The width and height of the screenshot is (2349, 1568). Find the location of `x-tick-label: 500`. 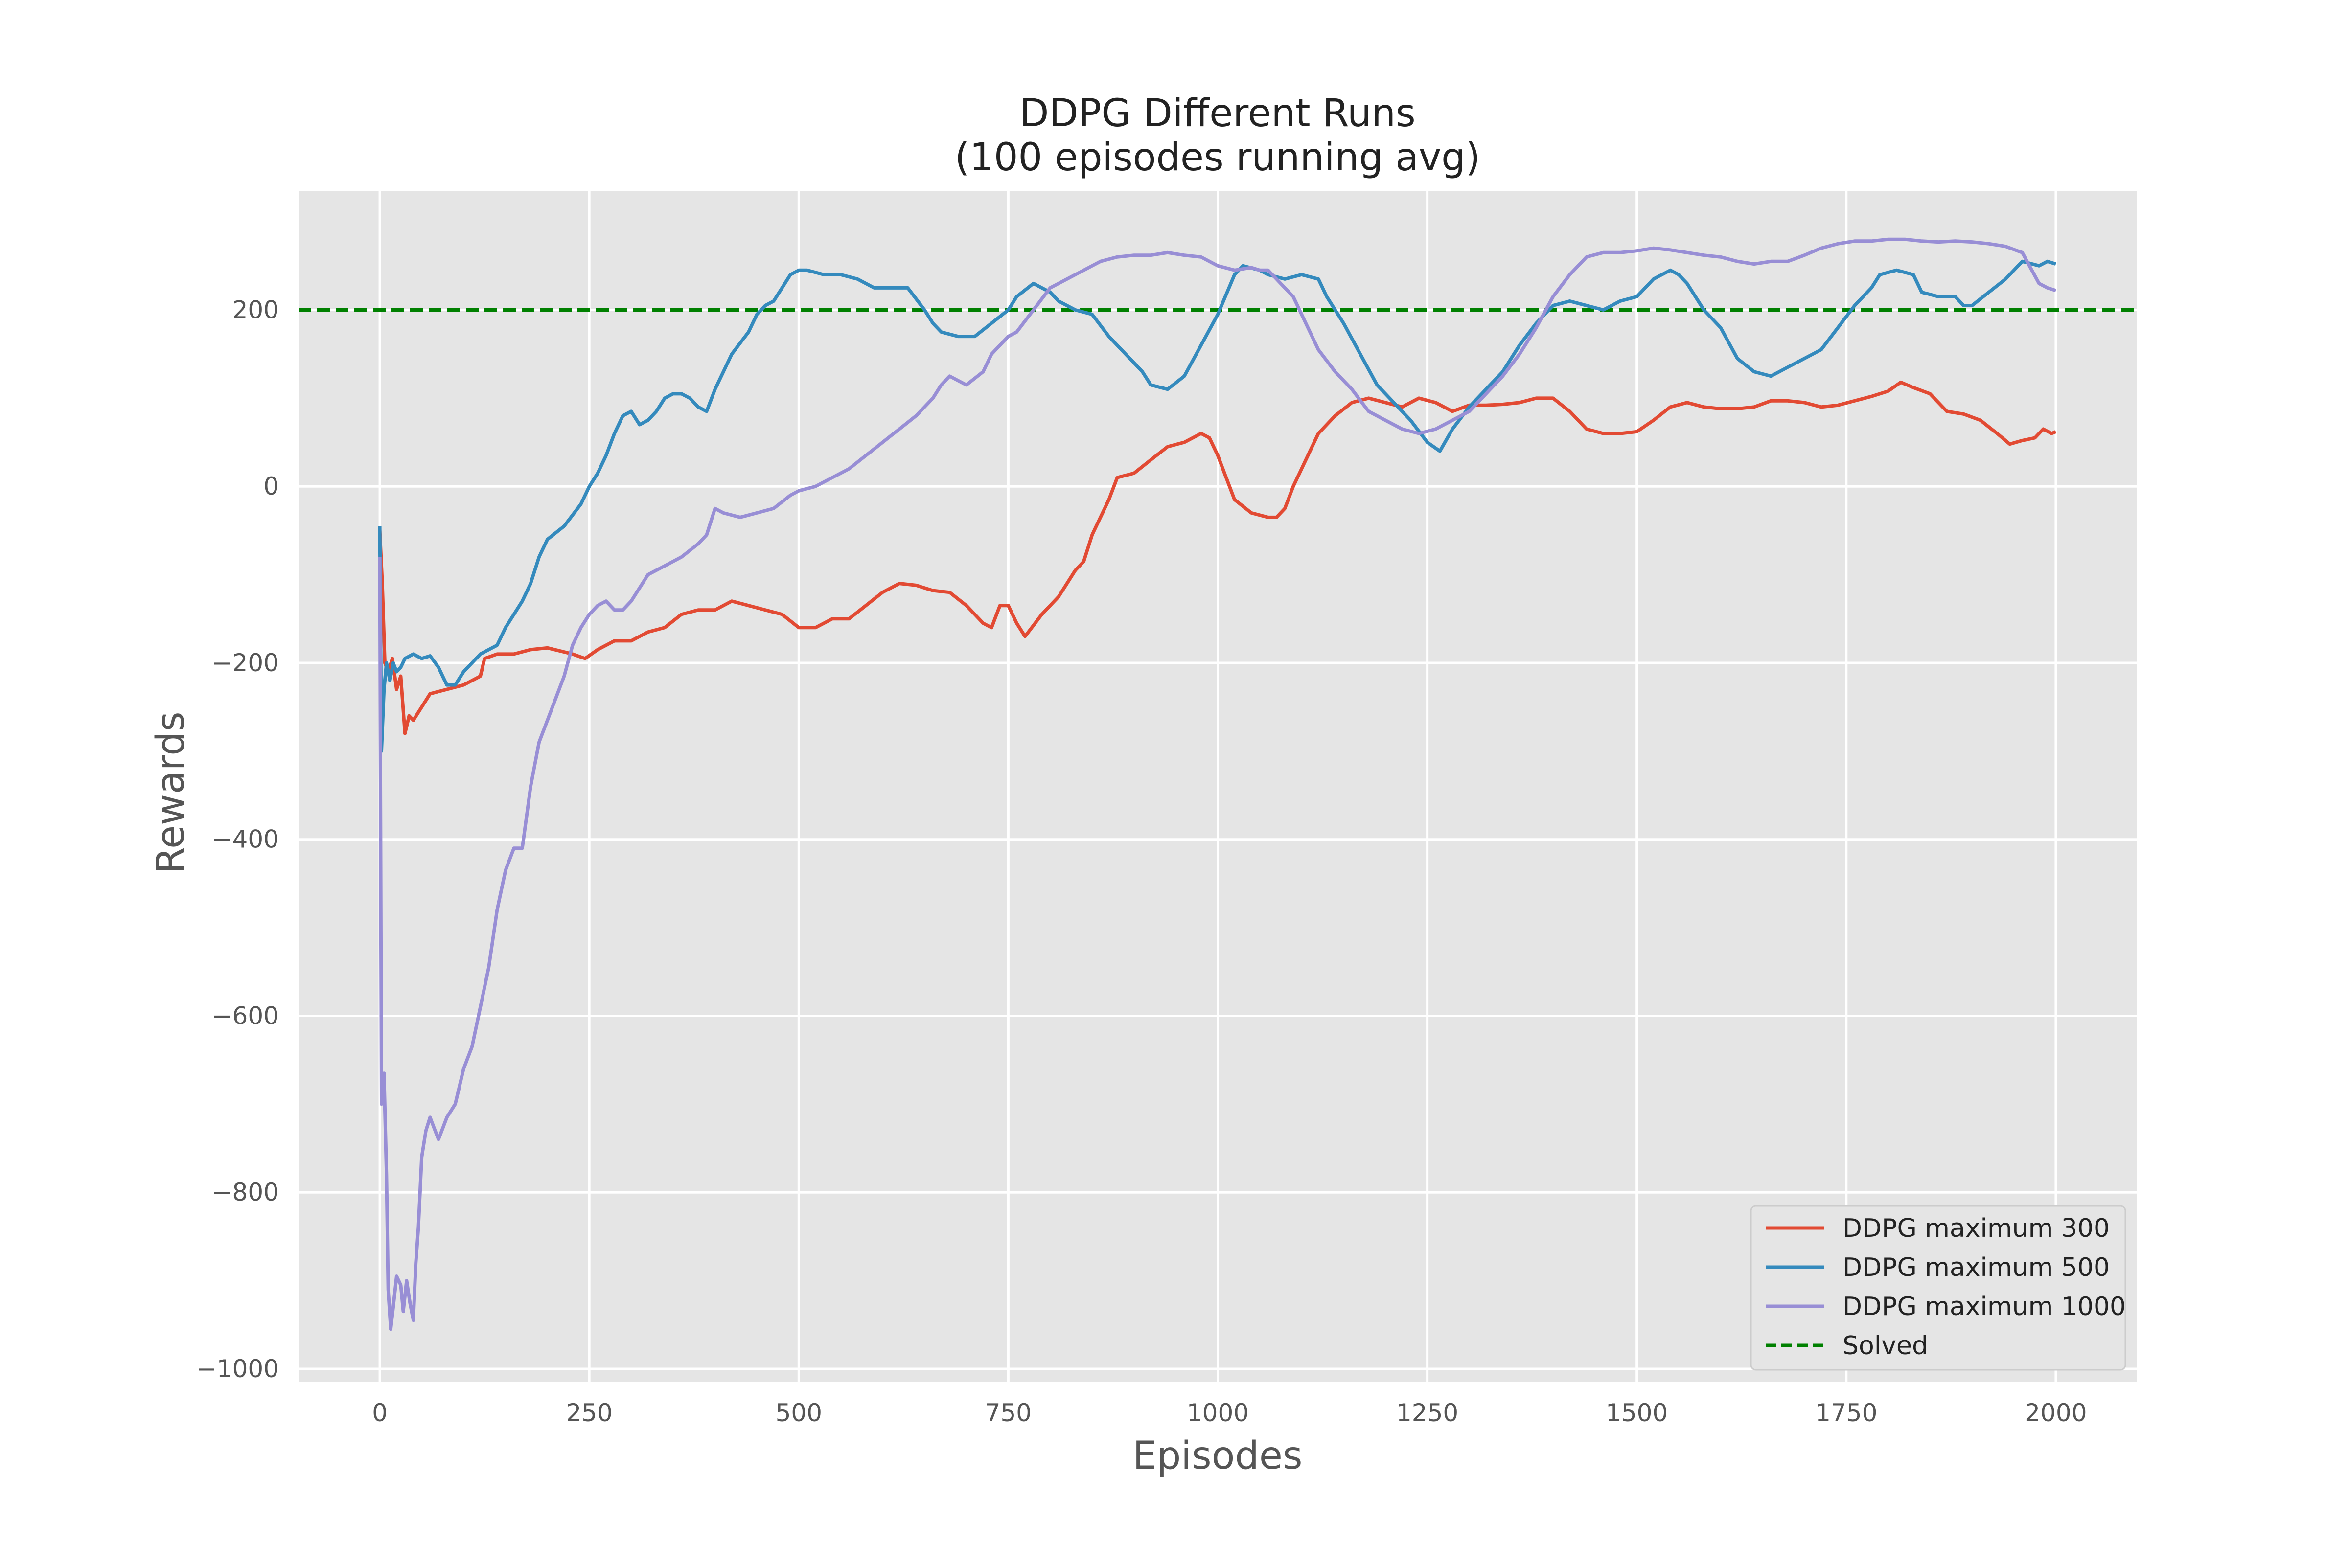

x-tick-label: 500 is located at coordinates (799, 1413).